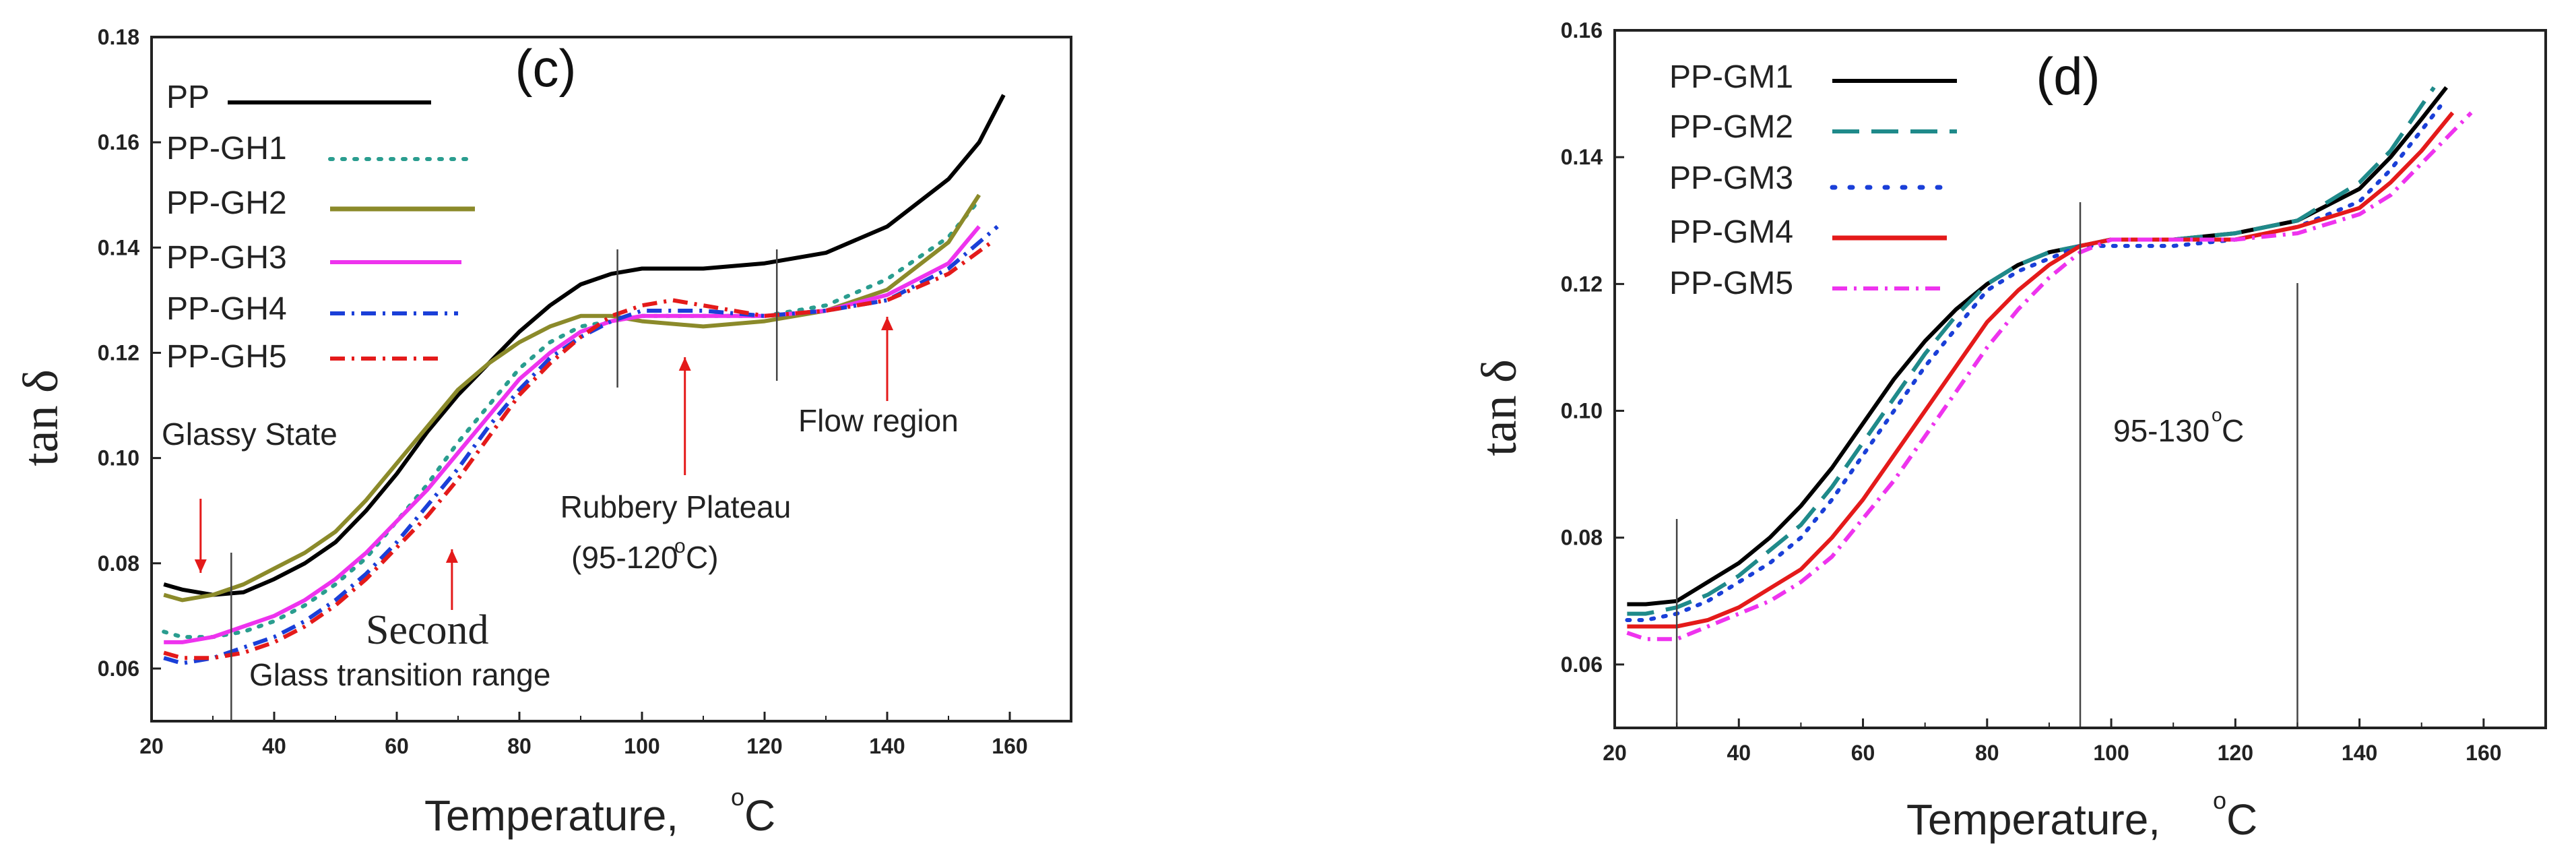 The height and width of the screenshot is (860, 2576). Describe the element at coordinates (2052, 741) in the screenshot. I see `panel-d-x-ticks: 20 40 60 80 100 120 140 160` at that location.